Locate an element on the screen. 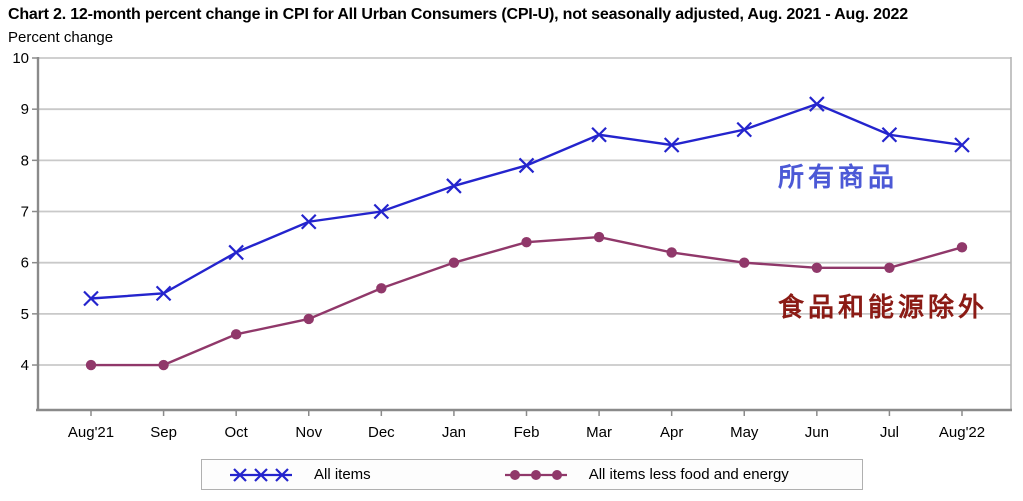  x-axis-tick-label: Jul is located at coordinates (889, 432).